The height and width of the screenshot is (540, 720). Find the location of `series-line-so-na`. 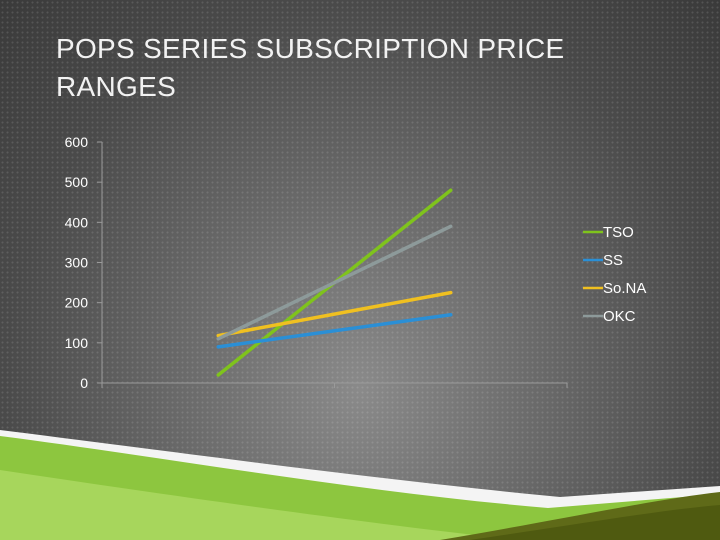

series-line-so-na is located at coordinates (334, 314).